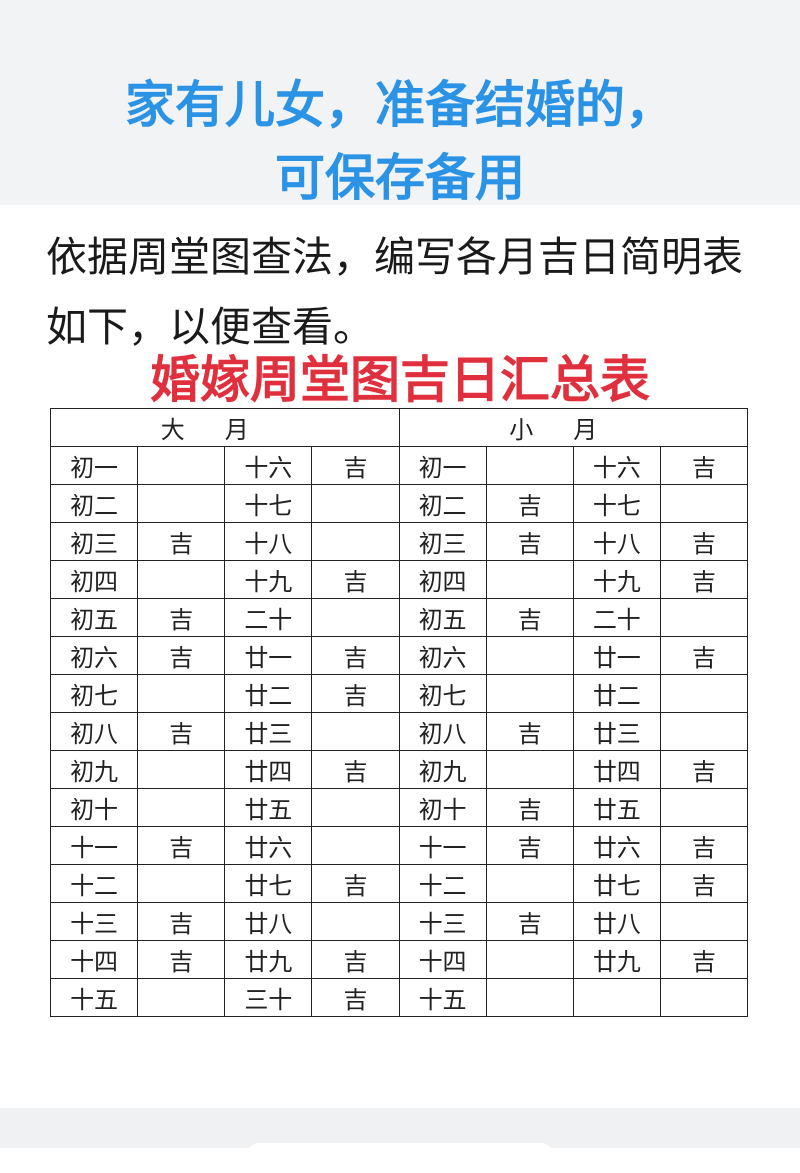  Describe the element at coordinates (442, 465) in the screenshot. I see `day-cell: 初一` at that location.